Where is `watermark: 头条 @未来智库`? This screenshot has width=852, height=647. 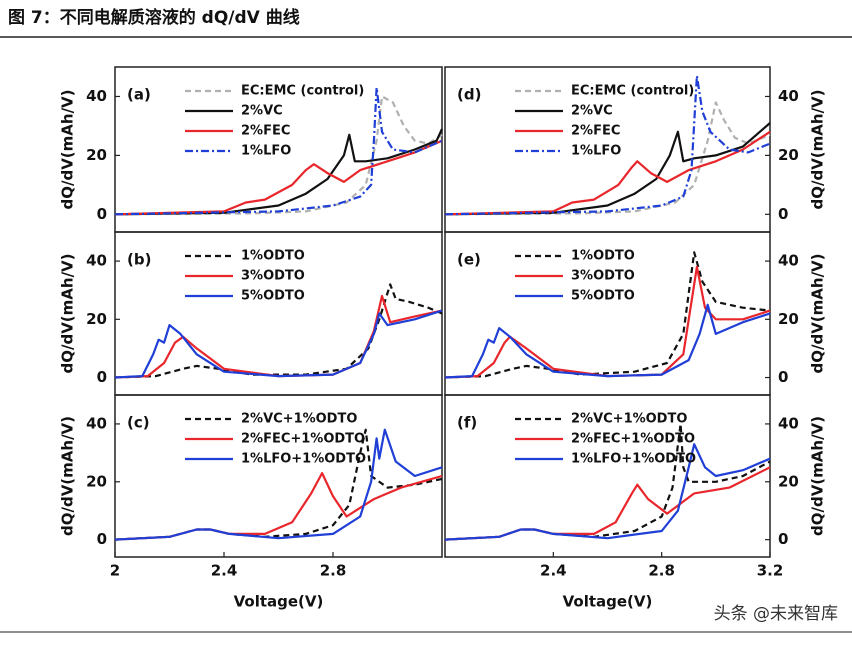
watermark: 头条 @未来智库 is located at coordinates (776, 614).